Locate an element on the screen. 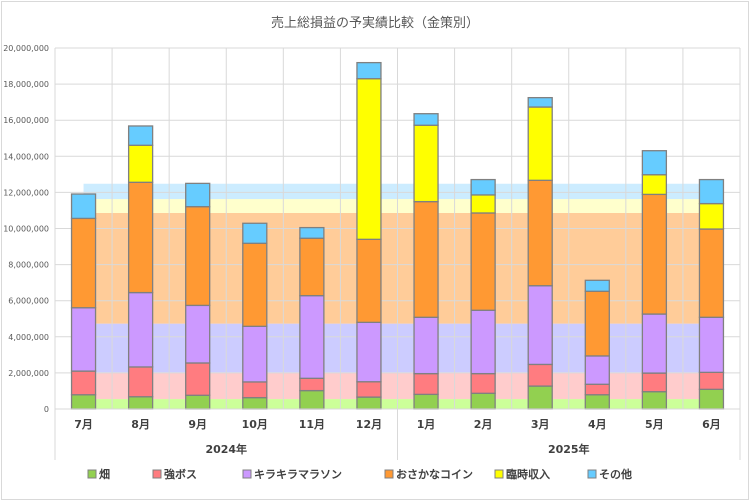 The width and height of the screenshot is (750, 501). y-tick-label: 18,000,000 is located at coordinates (26, 84).